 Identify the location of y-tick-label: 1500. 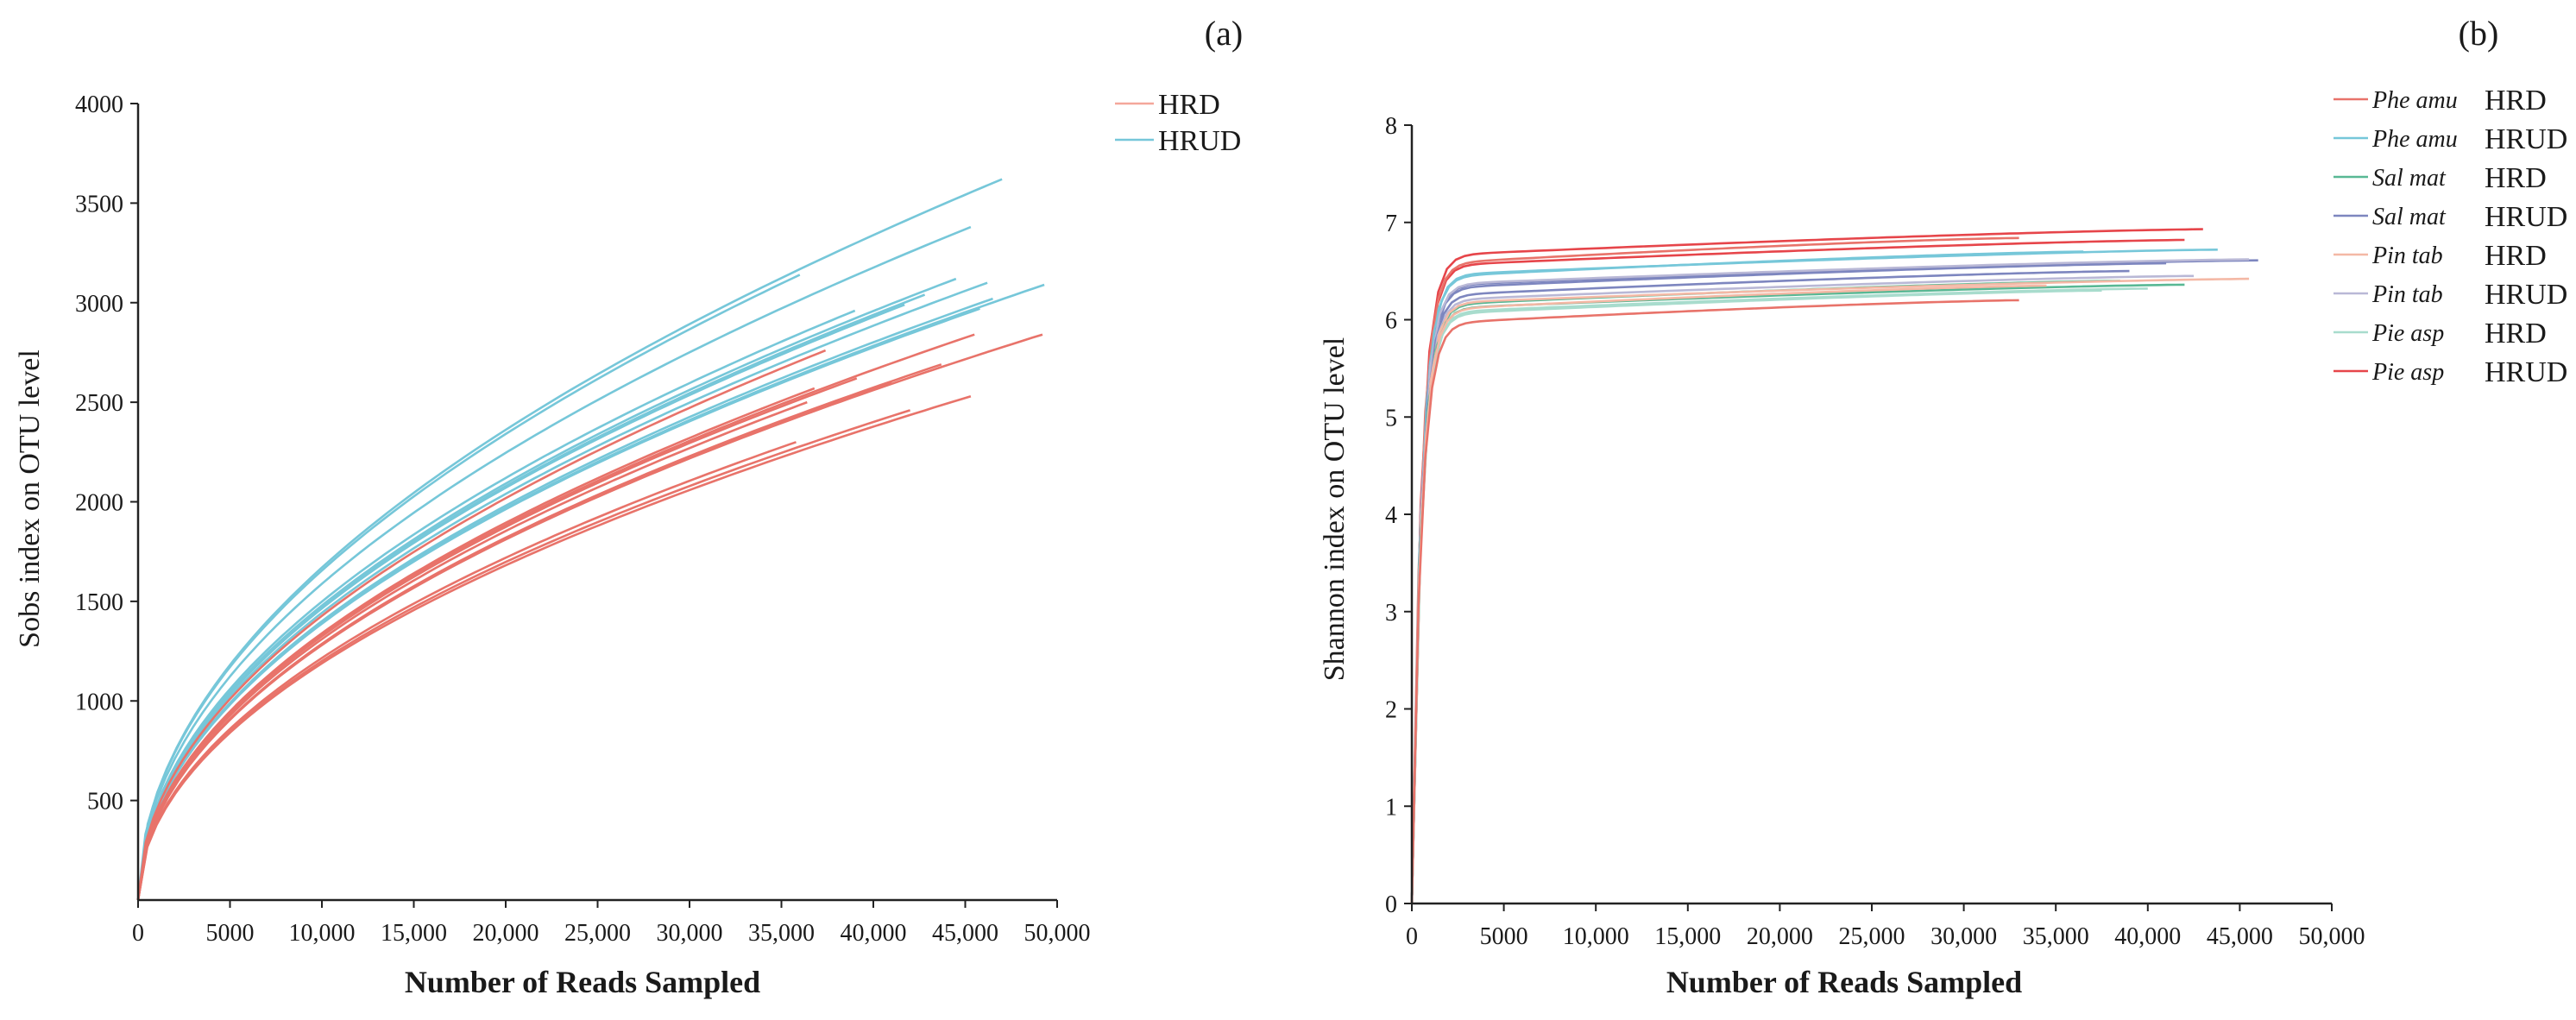
(99, 603).